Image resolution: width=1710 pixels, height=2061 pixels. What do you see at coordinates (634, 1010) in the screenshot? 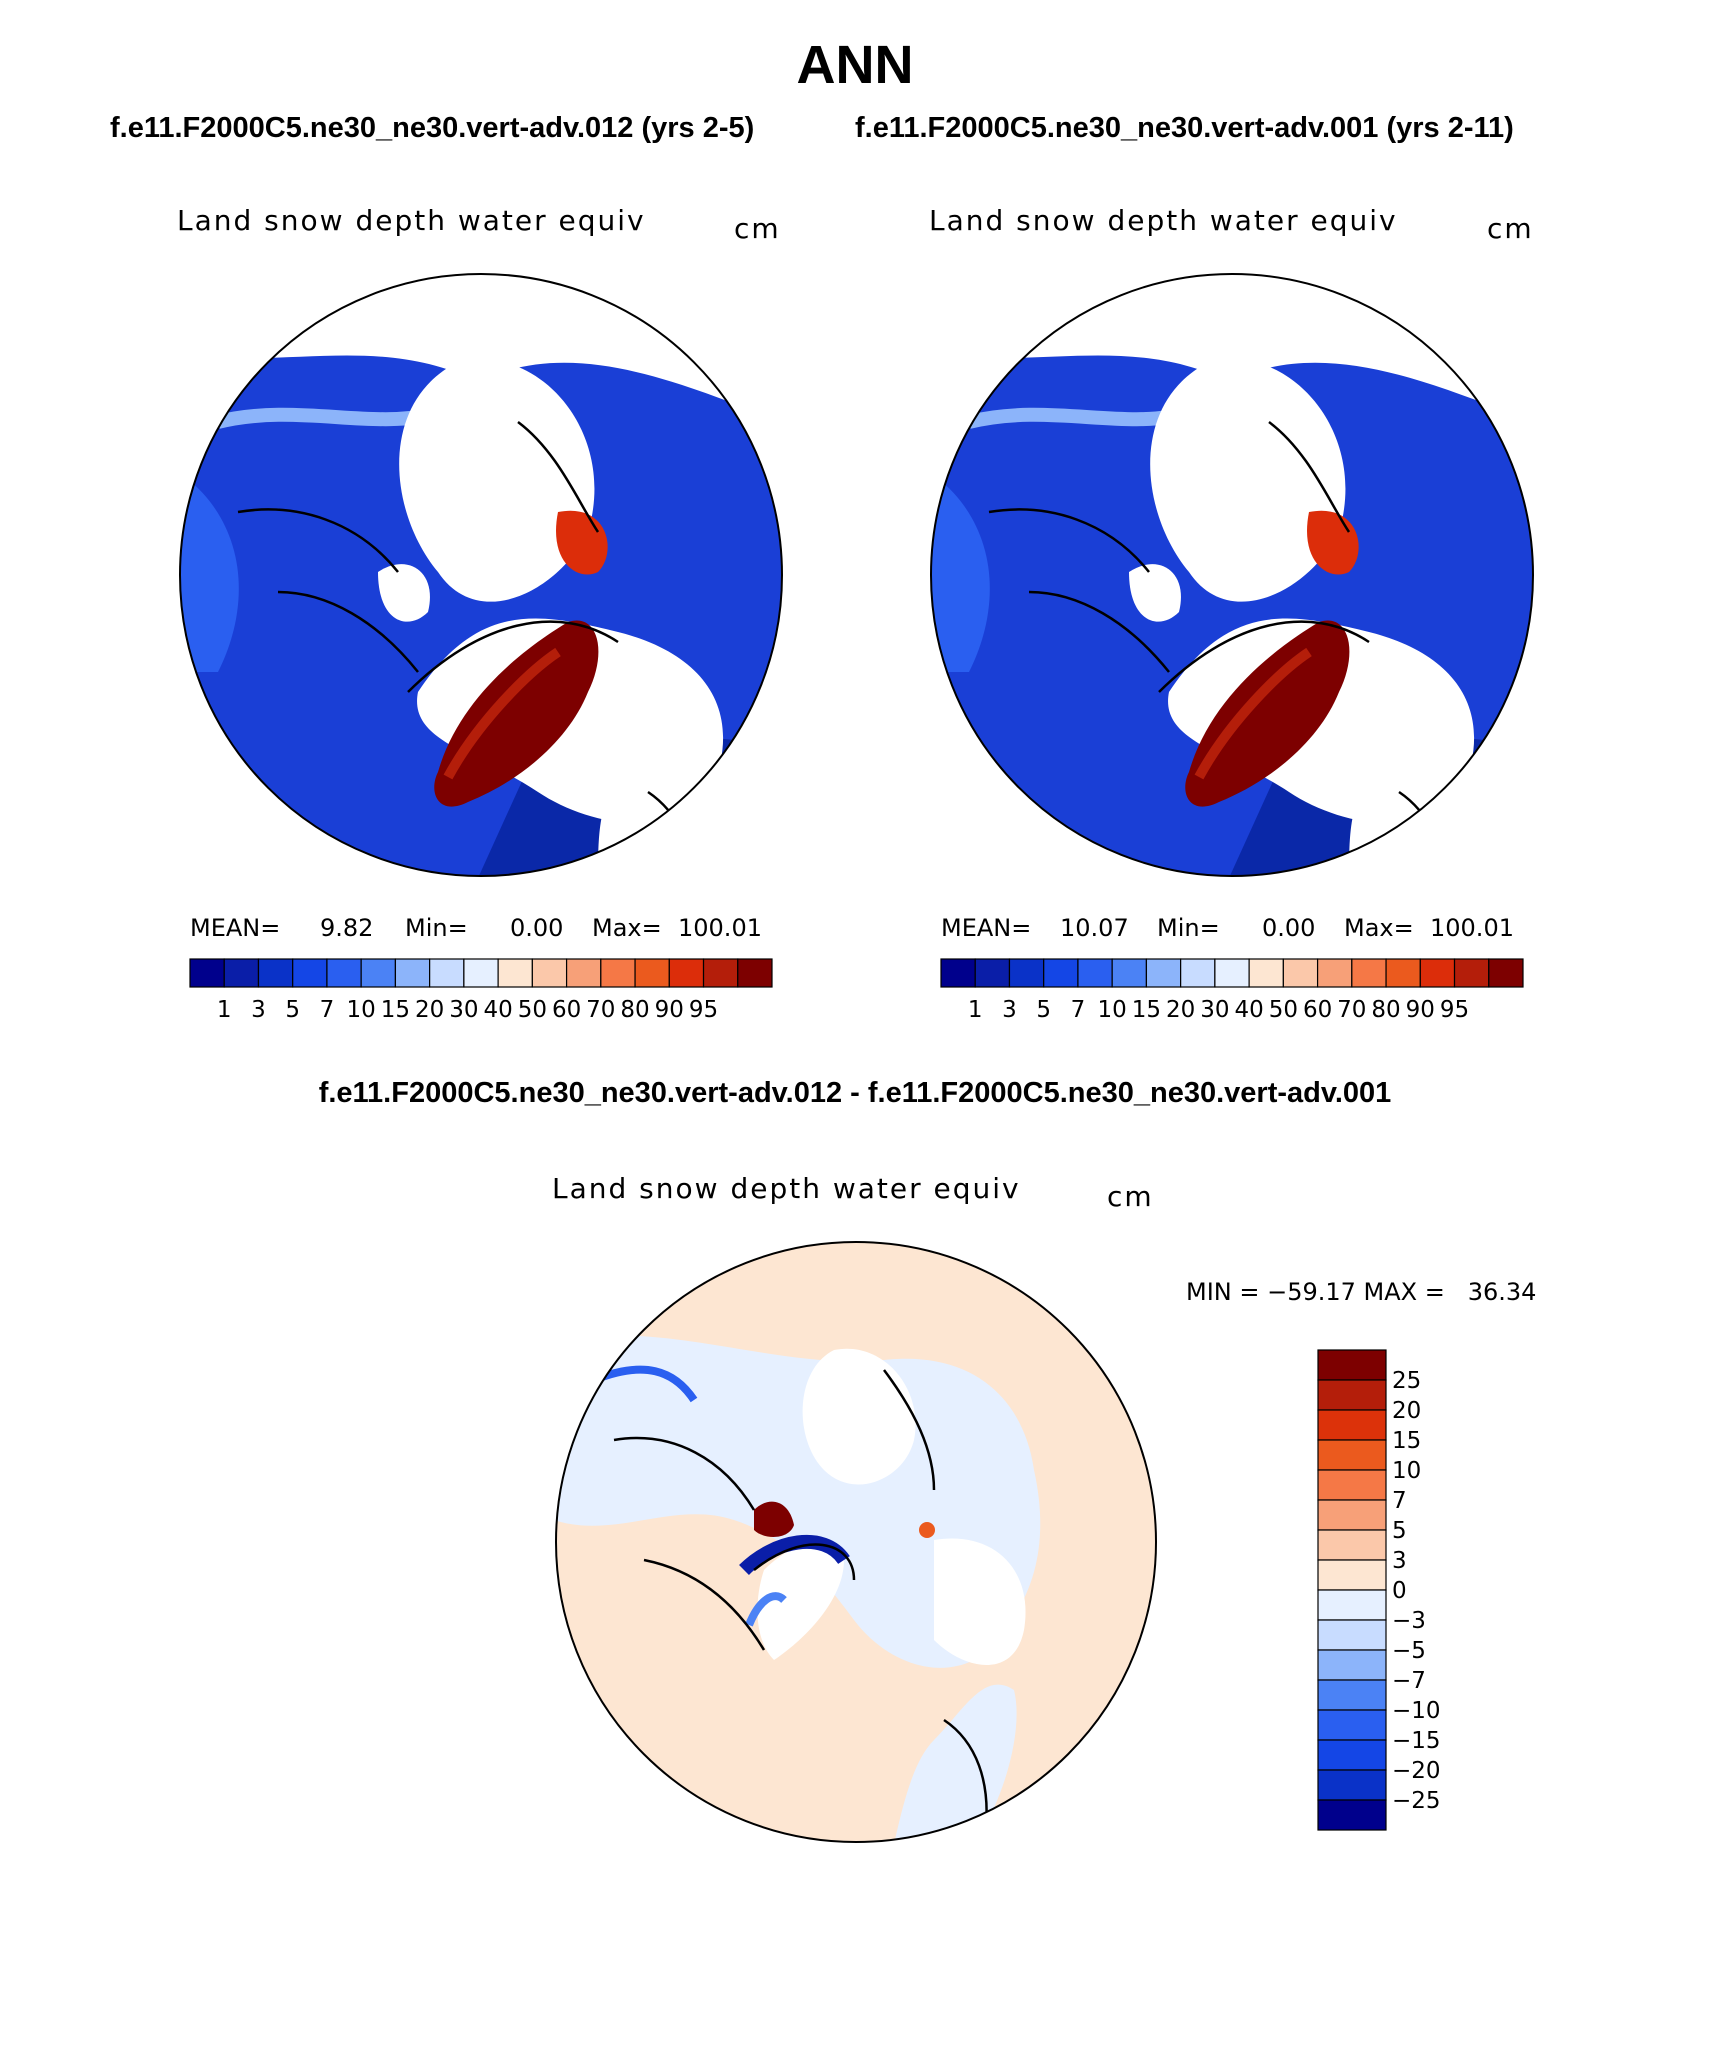
I see `panel1-colorbar-tick-label: 80` at bounding box center [634, 1010].